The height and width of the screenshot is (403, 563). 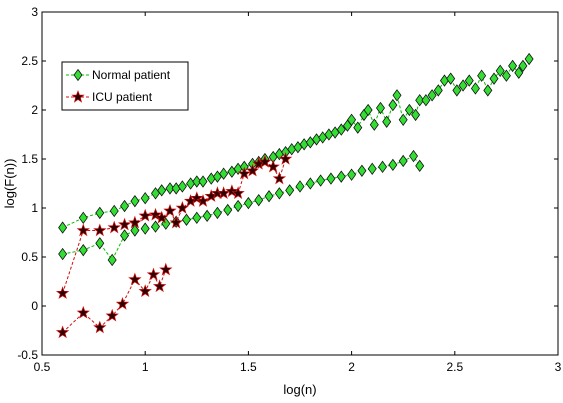 I want to click on x-axis-label: log(n), so click(x=299, y=389).